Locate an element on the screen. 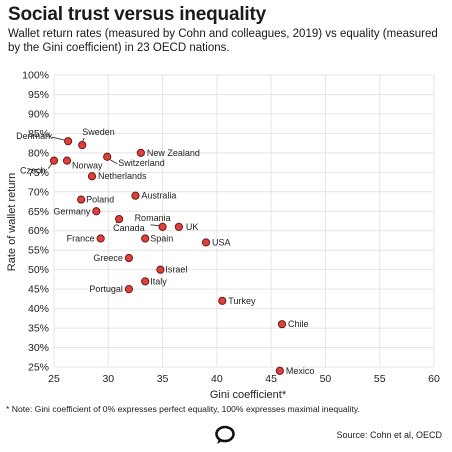 The width and height of the screenshot is (452, 452). point-label: Poland is located at coordinates (100, 200).